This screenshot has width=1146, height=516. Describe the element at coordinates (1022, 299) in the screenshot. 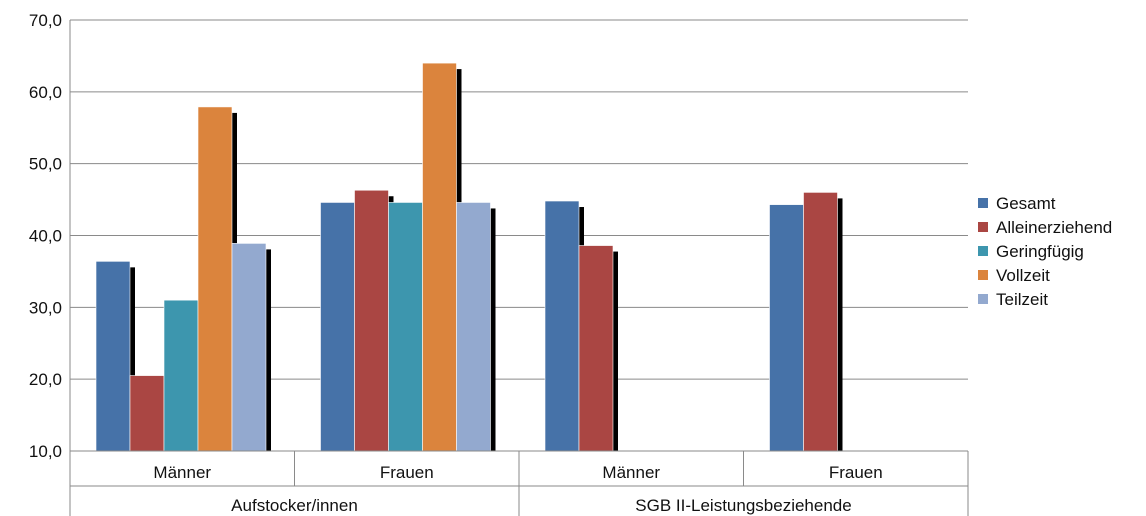

I see `legend-label: Teilzeit` at that location.